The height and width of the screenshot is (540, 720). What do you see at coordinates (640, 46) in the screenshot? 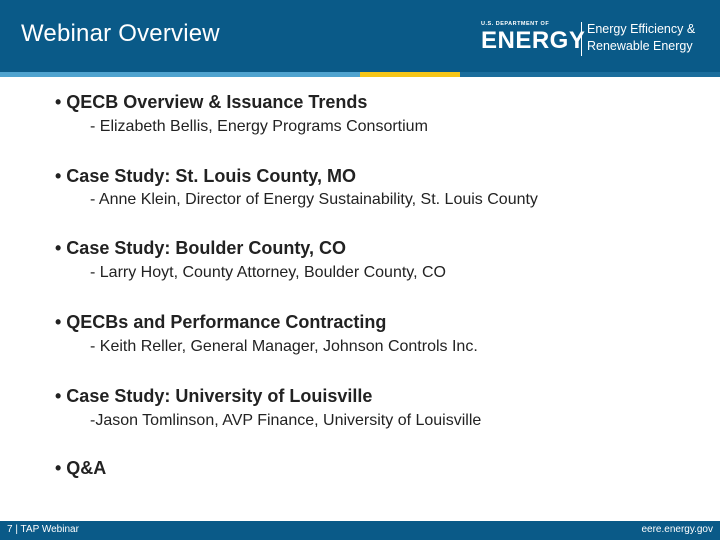
I see `logo-eere-line2: Renewable Energy` at bounding box center [640, 46].